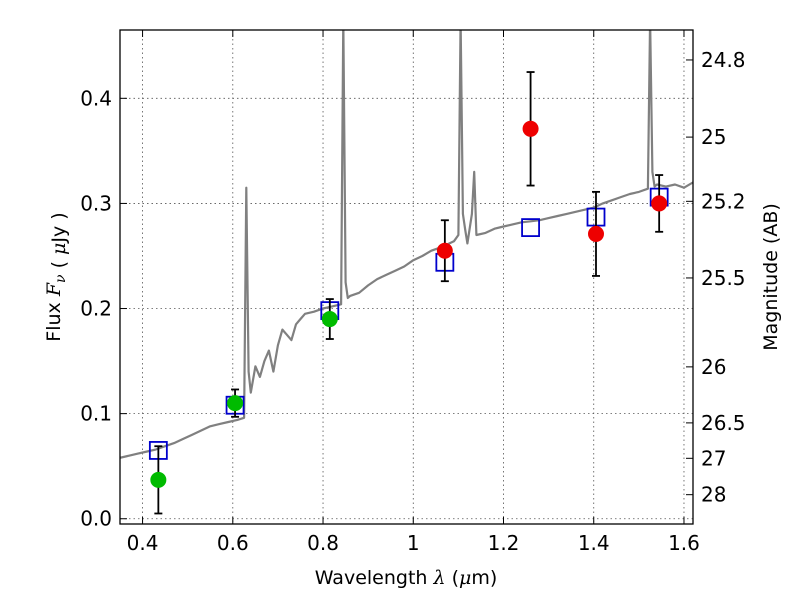 This screenshot has width=800, height=600. Describe the element at coordinates (723, 60) in the screenshot. I see `y2-tick-label: 24.8` at that location.